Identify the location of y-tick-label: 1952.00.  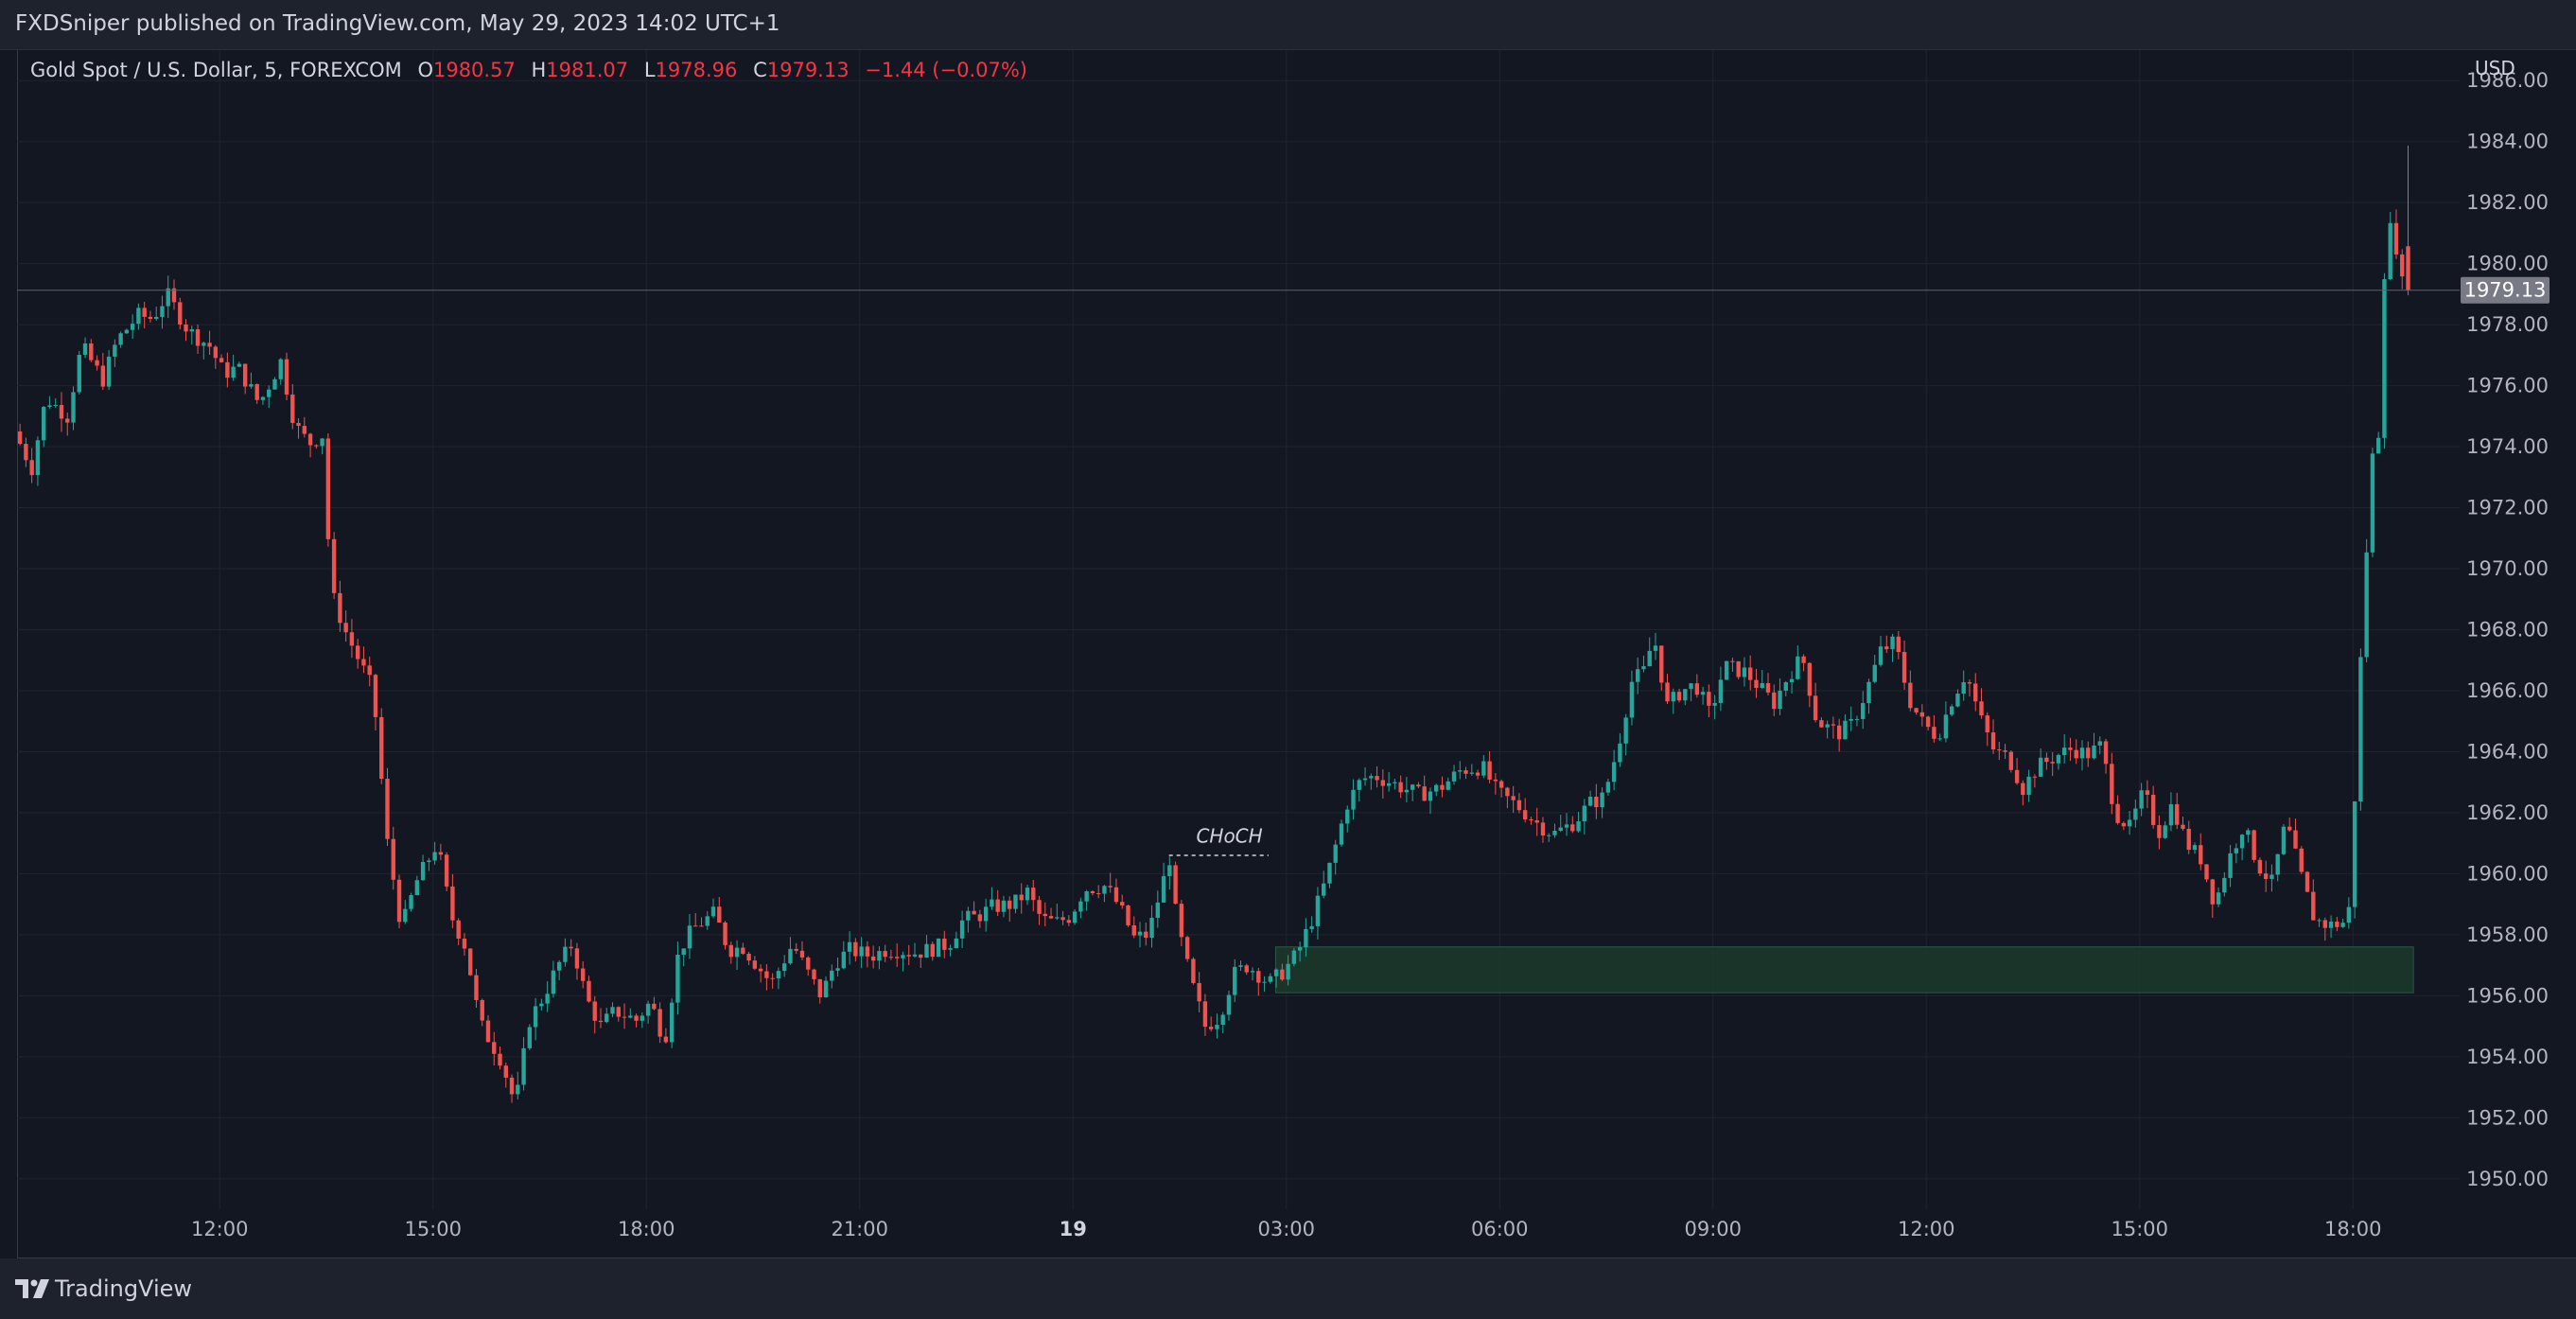
(2508, 1117).